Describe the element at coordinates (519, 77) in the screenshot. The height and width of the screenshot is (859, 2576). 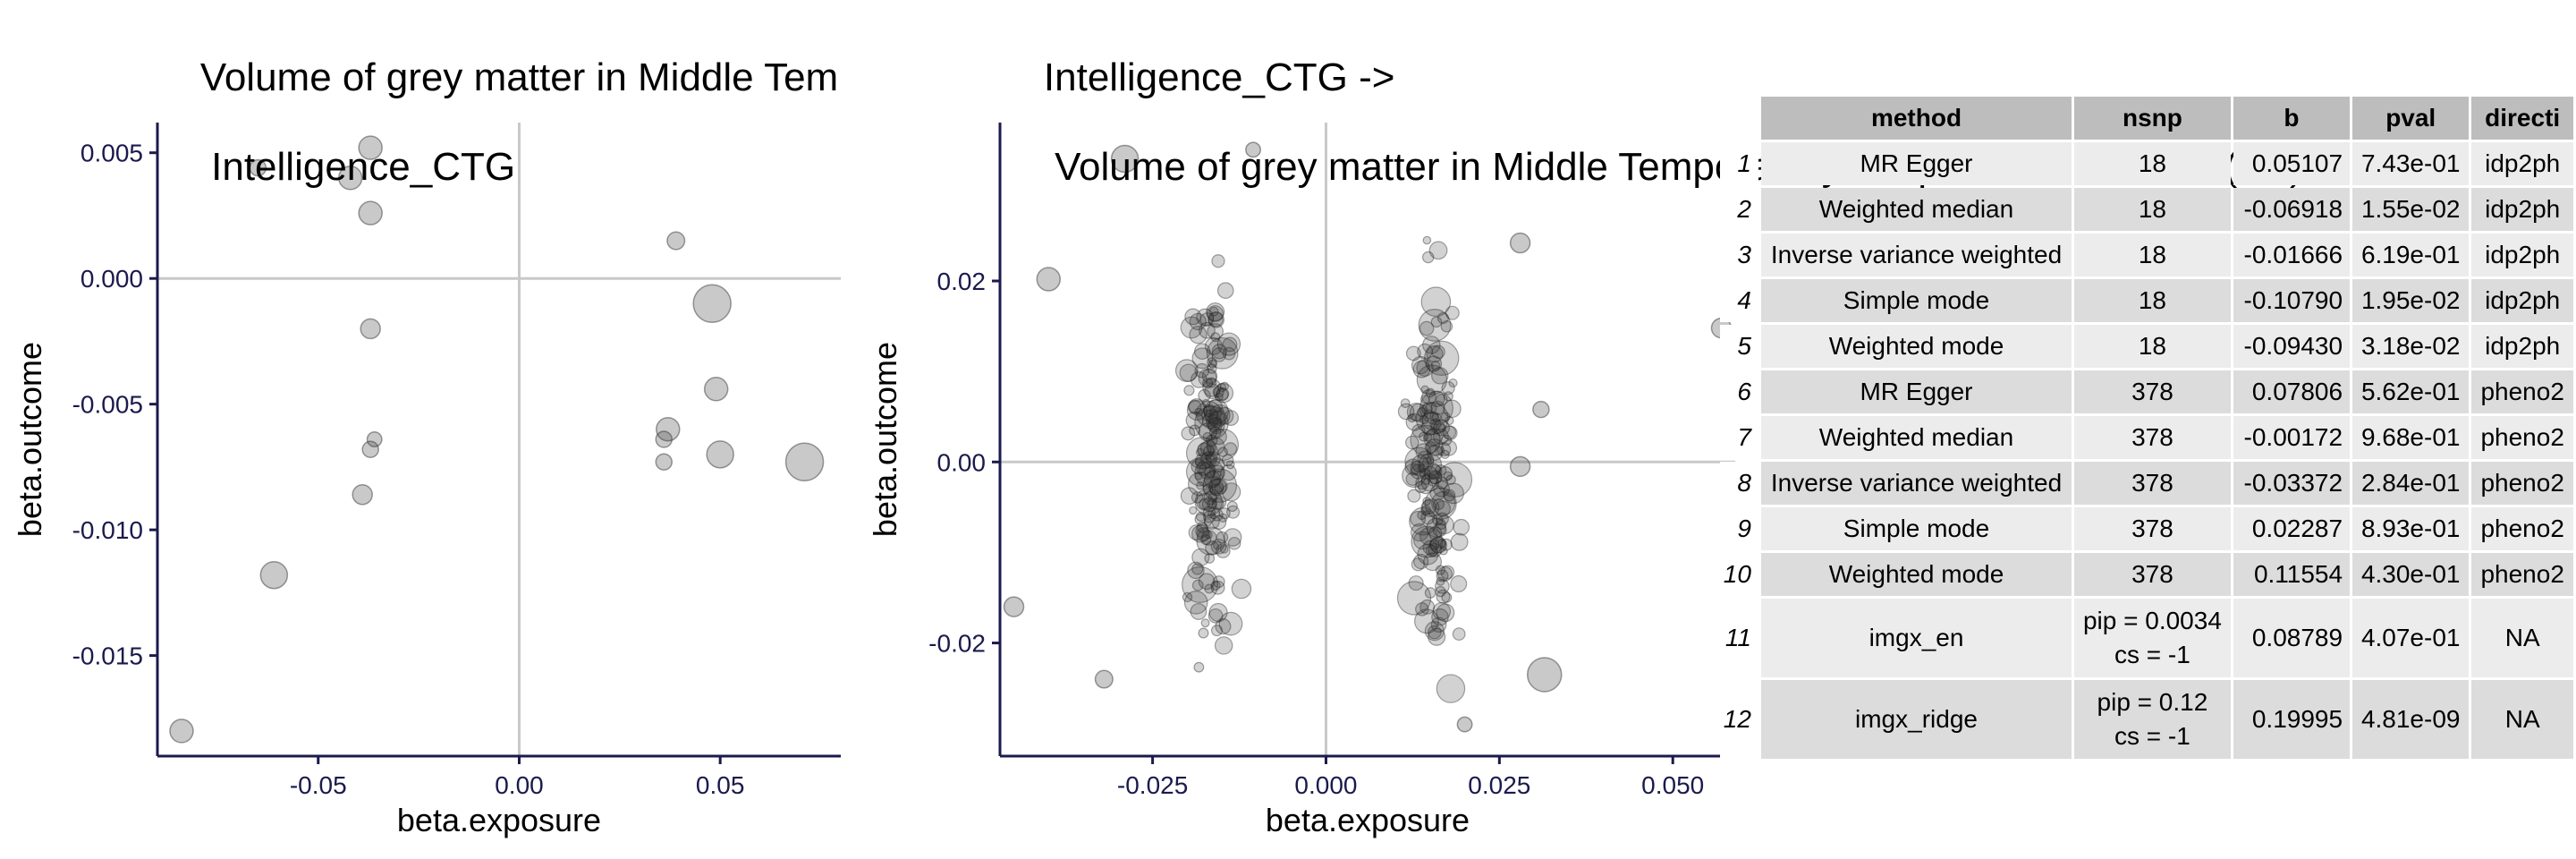
I see `plot1-title-line1: Volume of grey matter in Middle Tem` at that location.